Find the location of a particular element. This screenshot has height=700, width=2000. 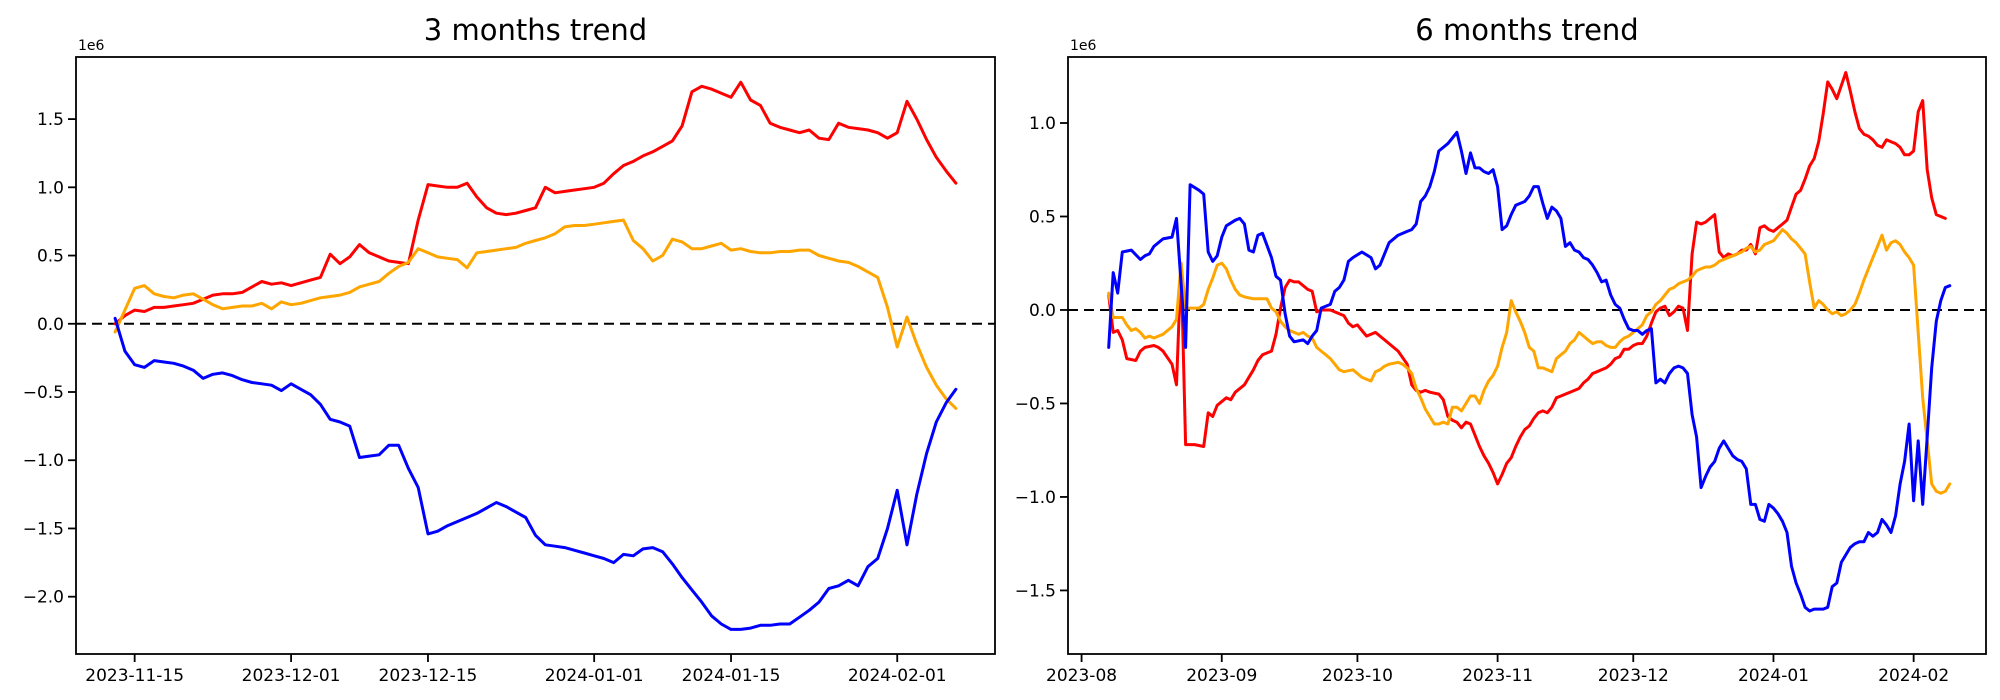

x-tick-label: 2024-02 is located at coordinates (1913, 676).